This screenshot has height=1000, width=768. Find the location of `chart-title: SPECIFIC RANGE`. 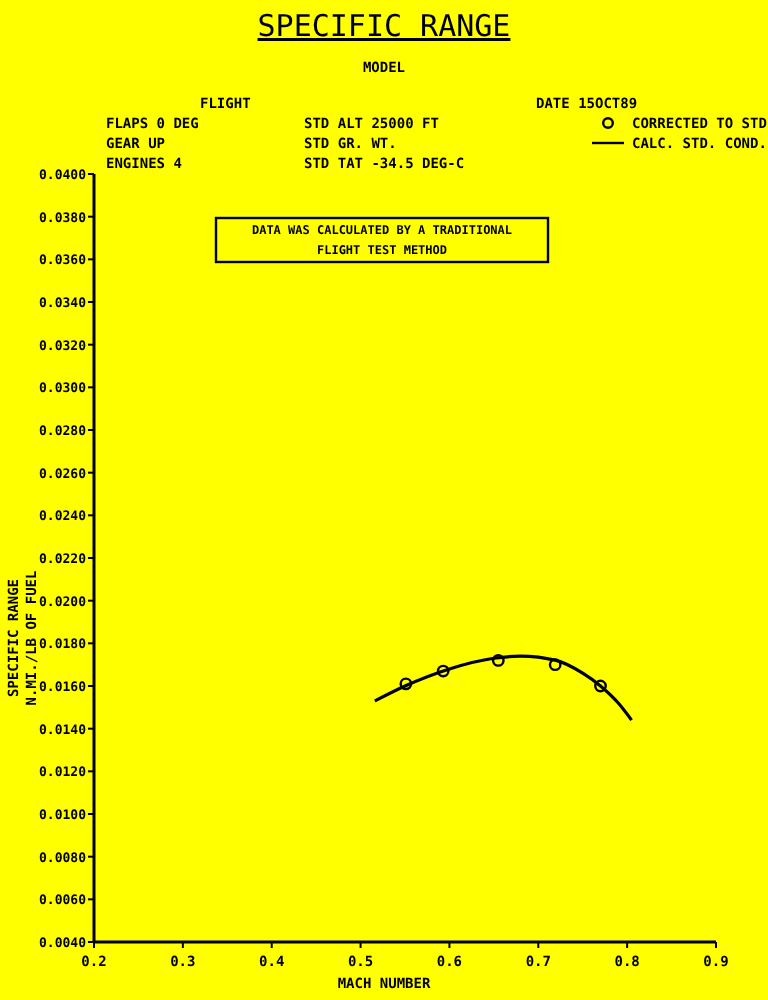

chart-title: SPECIFIC RANGE is located at coordinates (384, 26).